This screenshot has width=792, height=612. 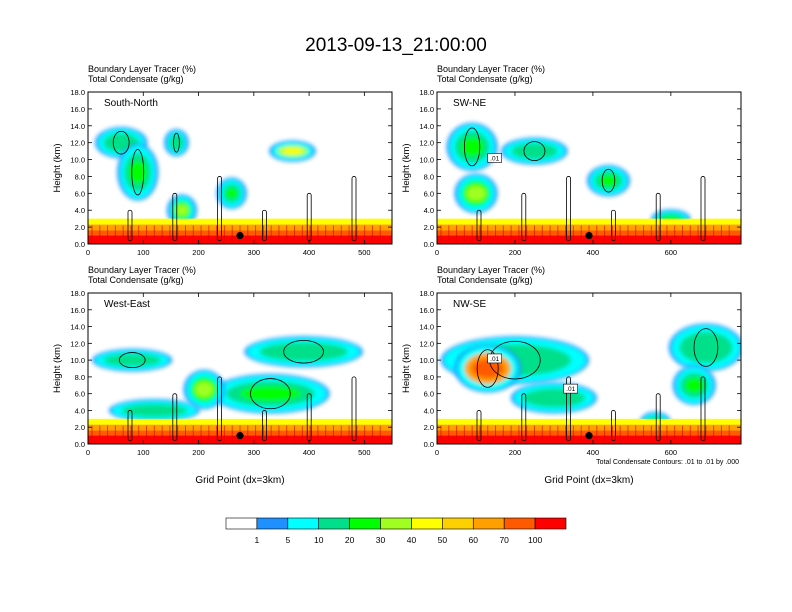 I want to click on y-tick-label: 10.0, so click(x=77, y=360).